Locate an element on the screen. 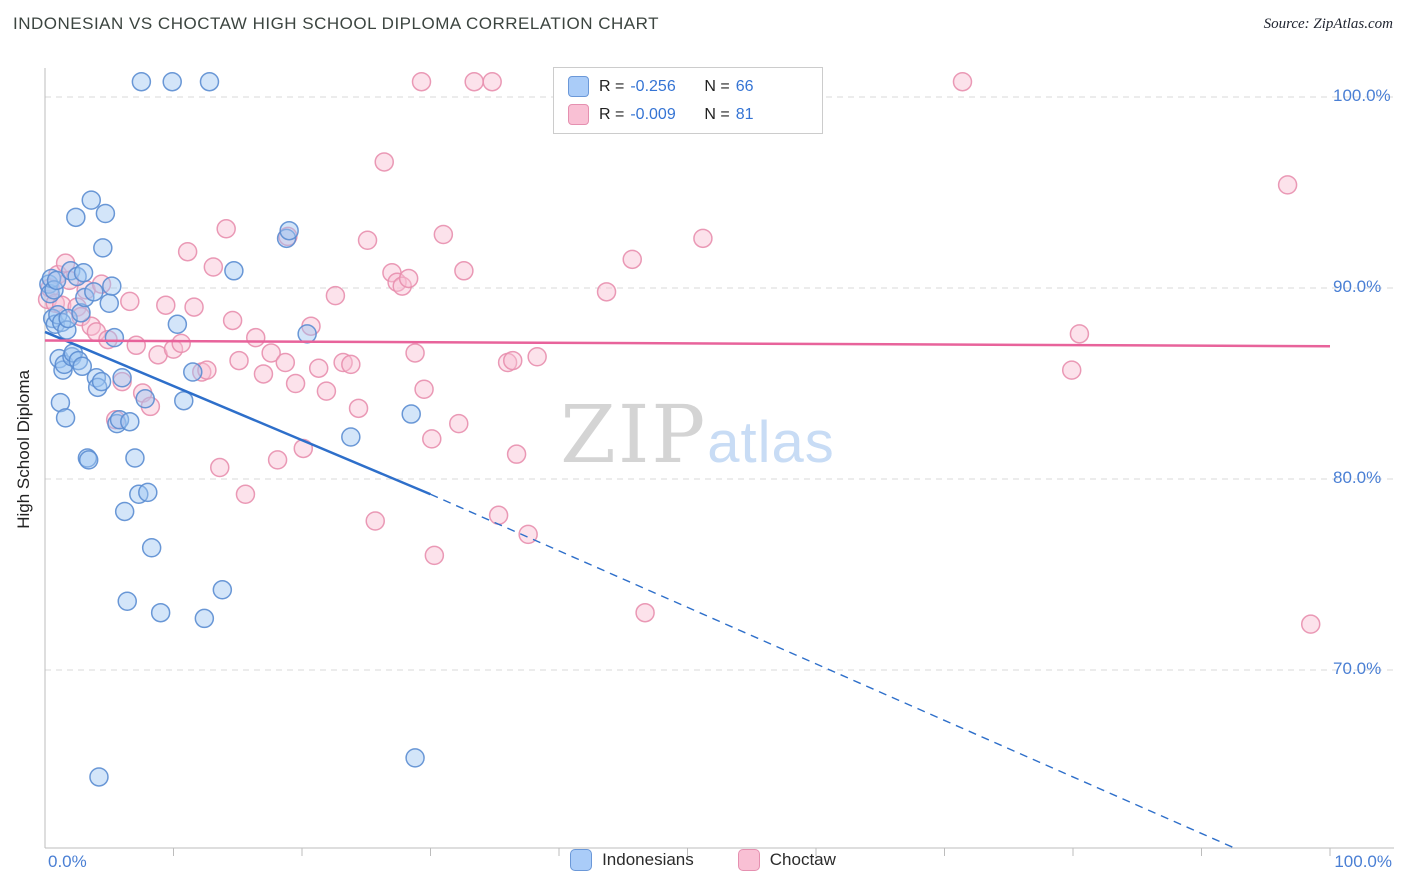 Image resolution: width=1406 pixels, height=892 pixels. y-tick-90: 90.0% is located at coordinates (1357, 286).